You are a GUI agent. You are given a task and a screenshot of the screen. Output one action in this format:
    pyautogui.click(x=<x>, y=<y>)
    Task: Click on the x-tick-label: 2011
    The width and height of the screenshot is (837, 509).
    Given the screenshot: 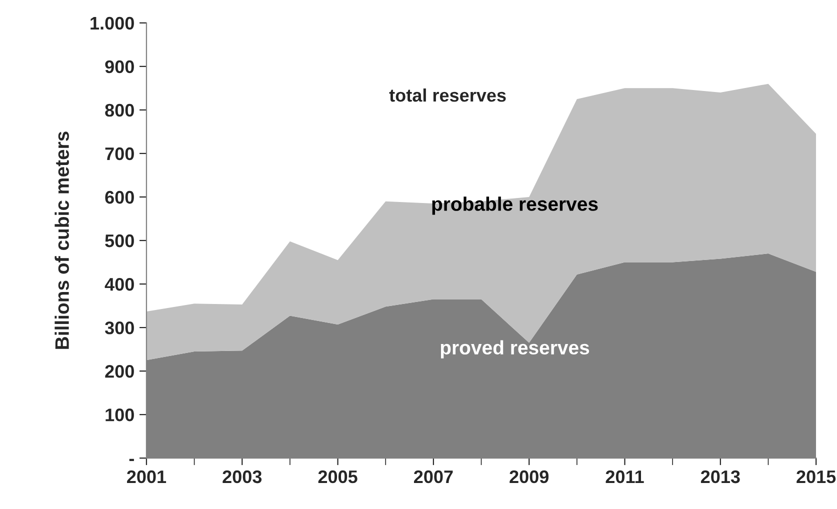 What is the action you would take?
    pyautogui.click(x=625, y=477)
    